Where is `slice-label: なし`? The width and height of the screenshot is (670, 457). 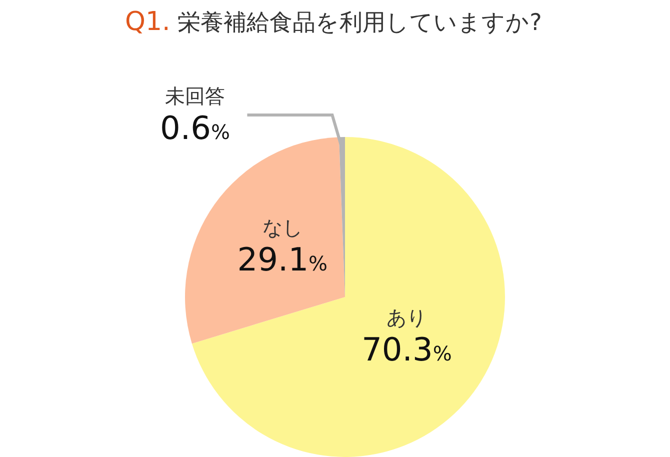
slice-label: なし is located at coordinates (282, 227).